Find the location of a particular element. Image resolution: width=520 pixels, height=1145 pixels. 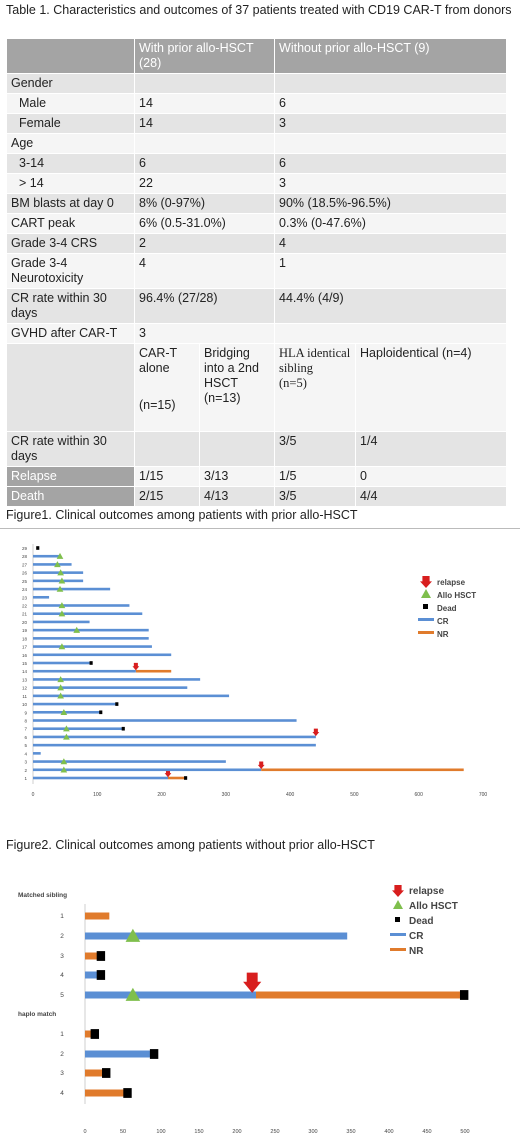

x-tick-label: 300 is located at coordinates (312, 1132).